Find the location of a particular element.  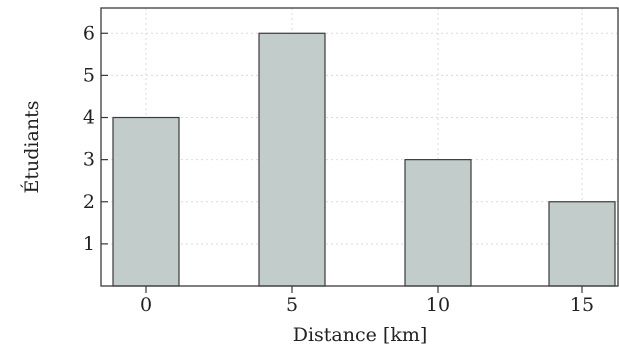

y-tick-label-1: 1 is located at coordinates (89, 244).